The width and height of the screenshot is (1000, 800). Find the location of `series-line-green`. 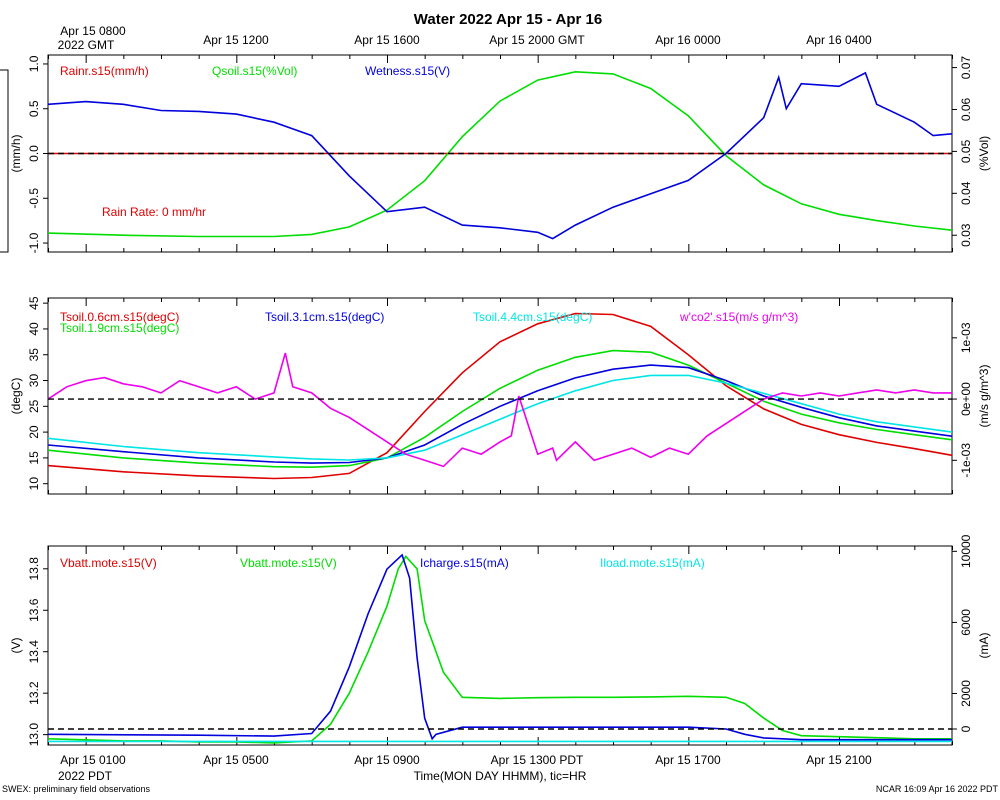

series-line-green is located at coordinates (500, 409).